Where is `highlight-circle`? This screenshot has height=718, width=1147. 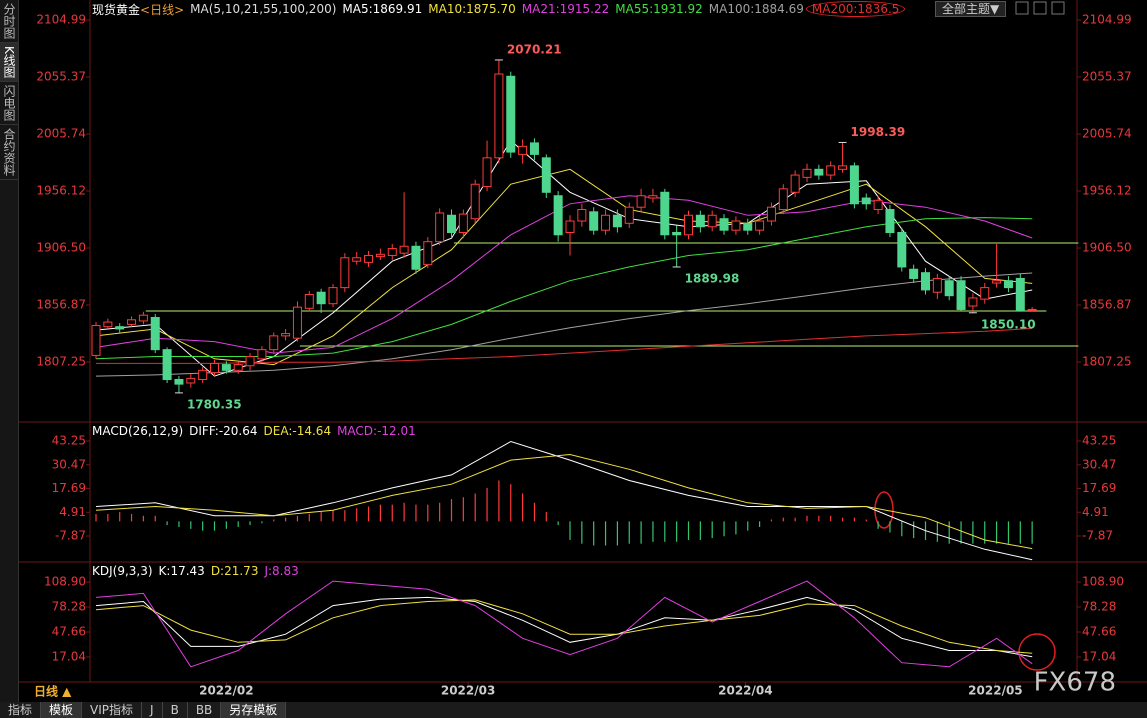
highlight-circle is located at coordinates (1037, 652).